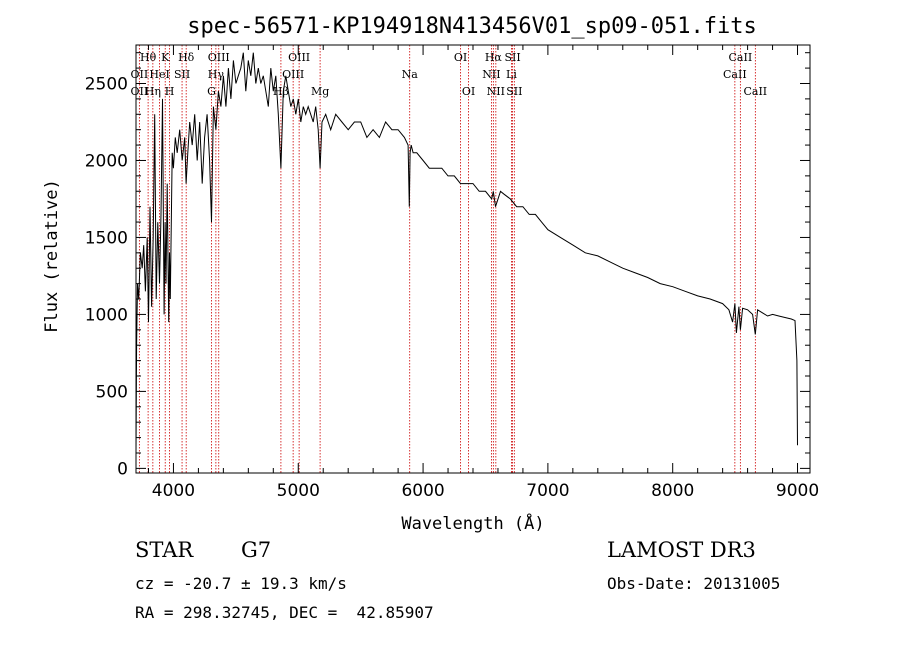 Image resolution: width=900 pixels, height=649 pixels. Describe the element at coordinates (122, 469) in the screenshot. I see `y-tick-label: 0` at that location.